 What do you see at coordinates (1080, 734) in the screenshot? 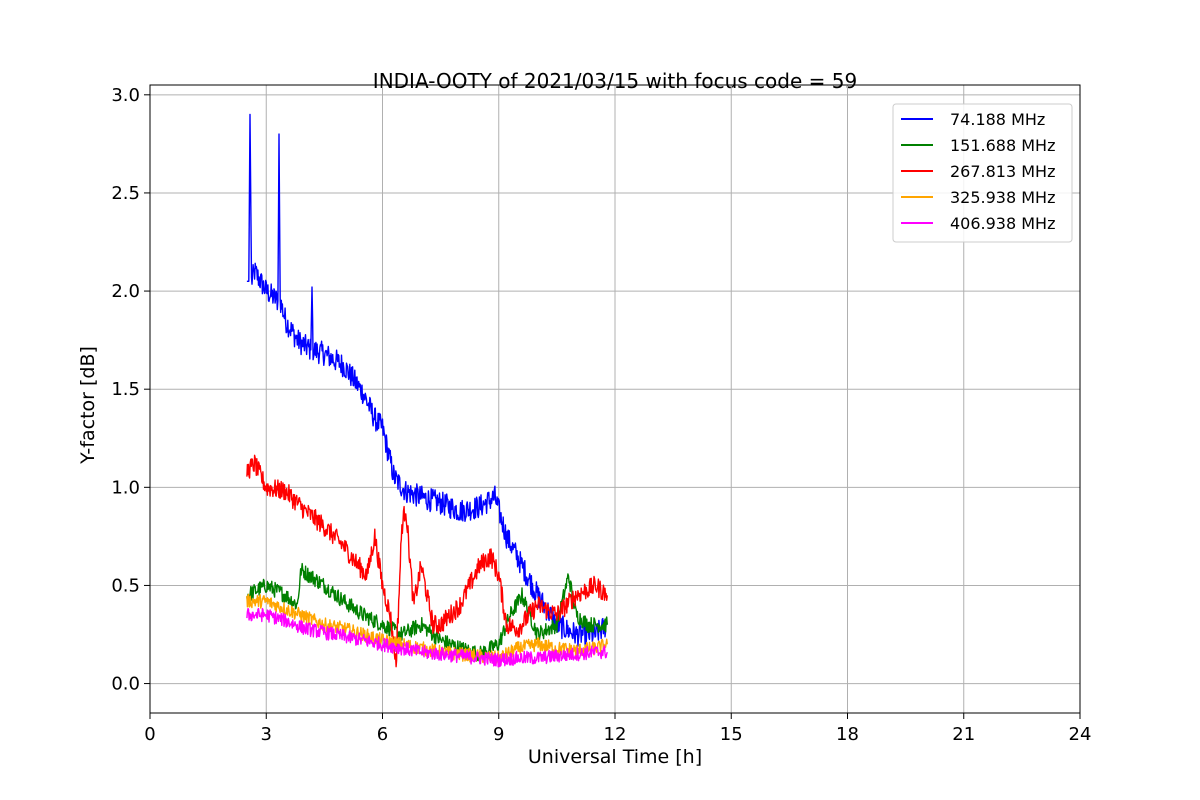
I see `x-tick-label: 24` at bounding box center [1080, 734].